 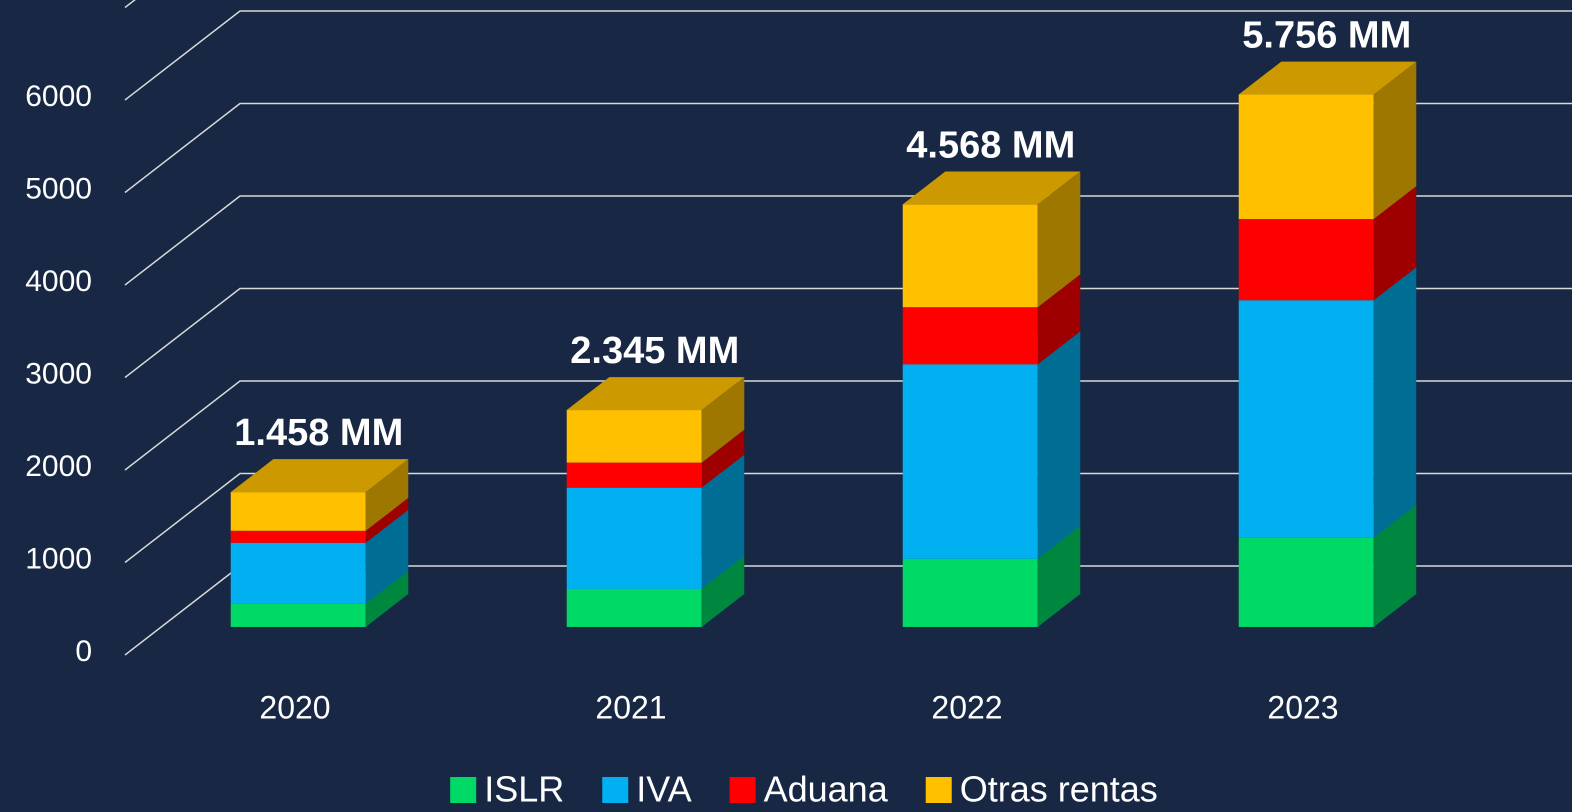 I want to click on x-tick-label: 2021, so click(x=630, y=707).